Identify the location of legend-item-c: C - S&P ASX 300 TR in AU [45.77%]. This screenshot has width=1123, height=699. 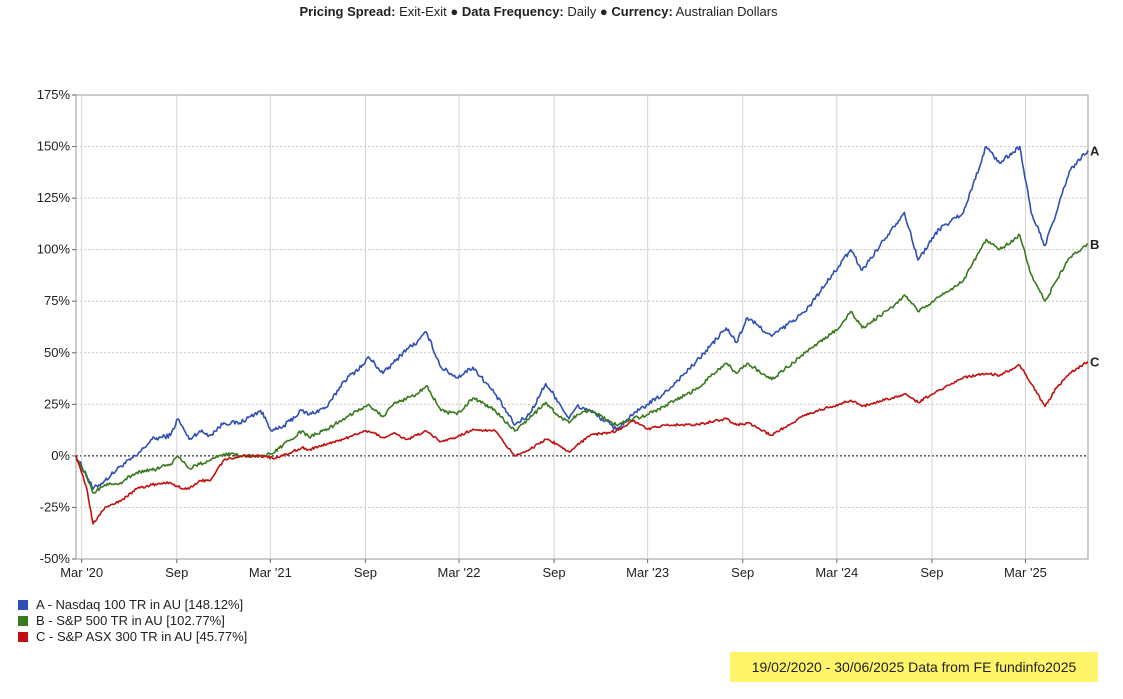
(132, 637).